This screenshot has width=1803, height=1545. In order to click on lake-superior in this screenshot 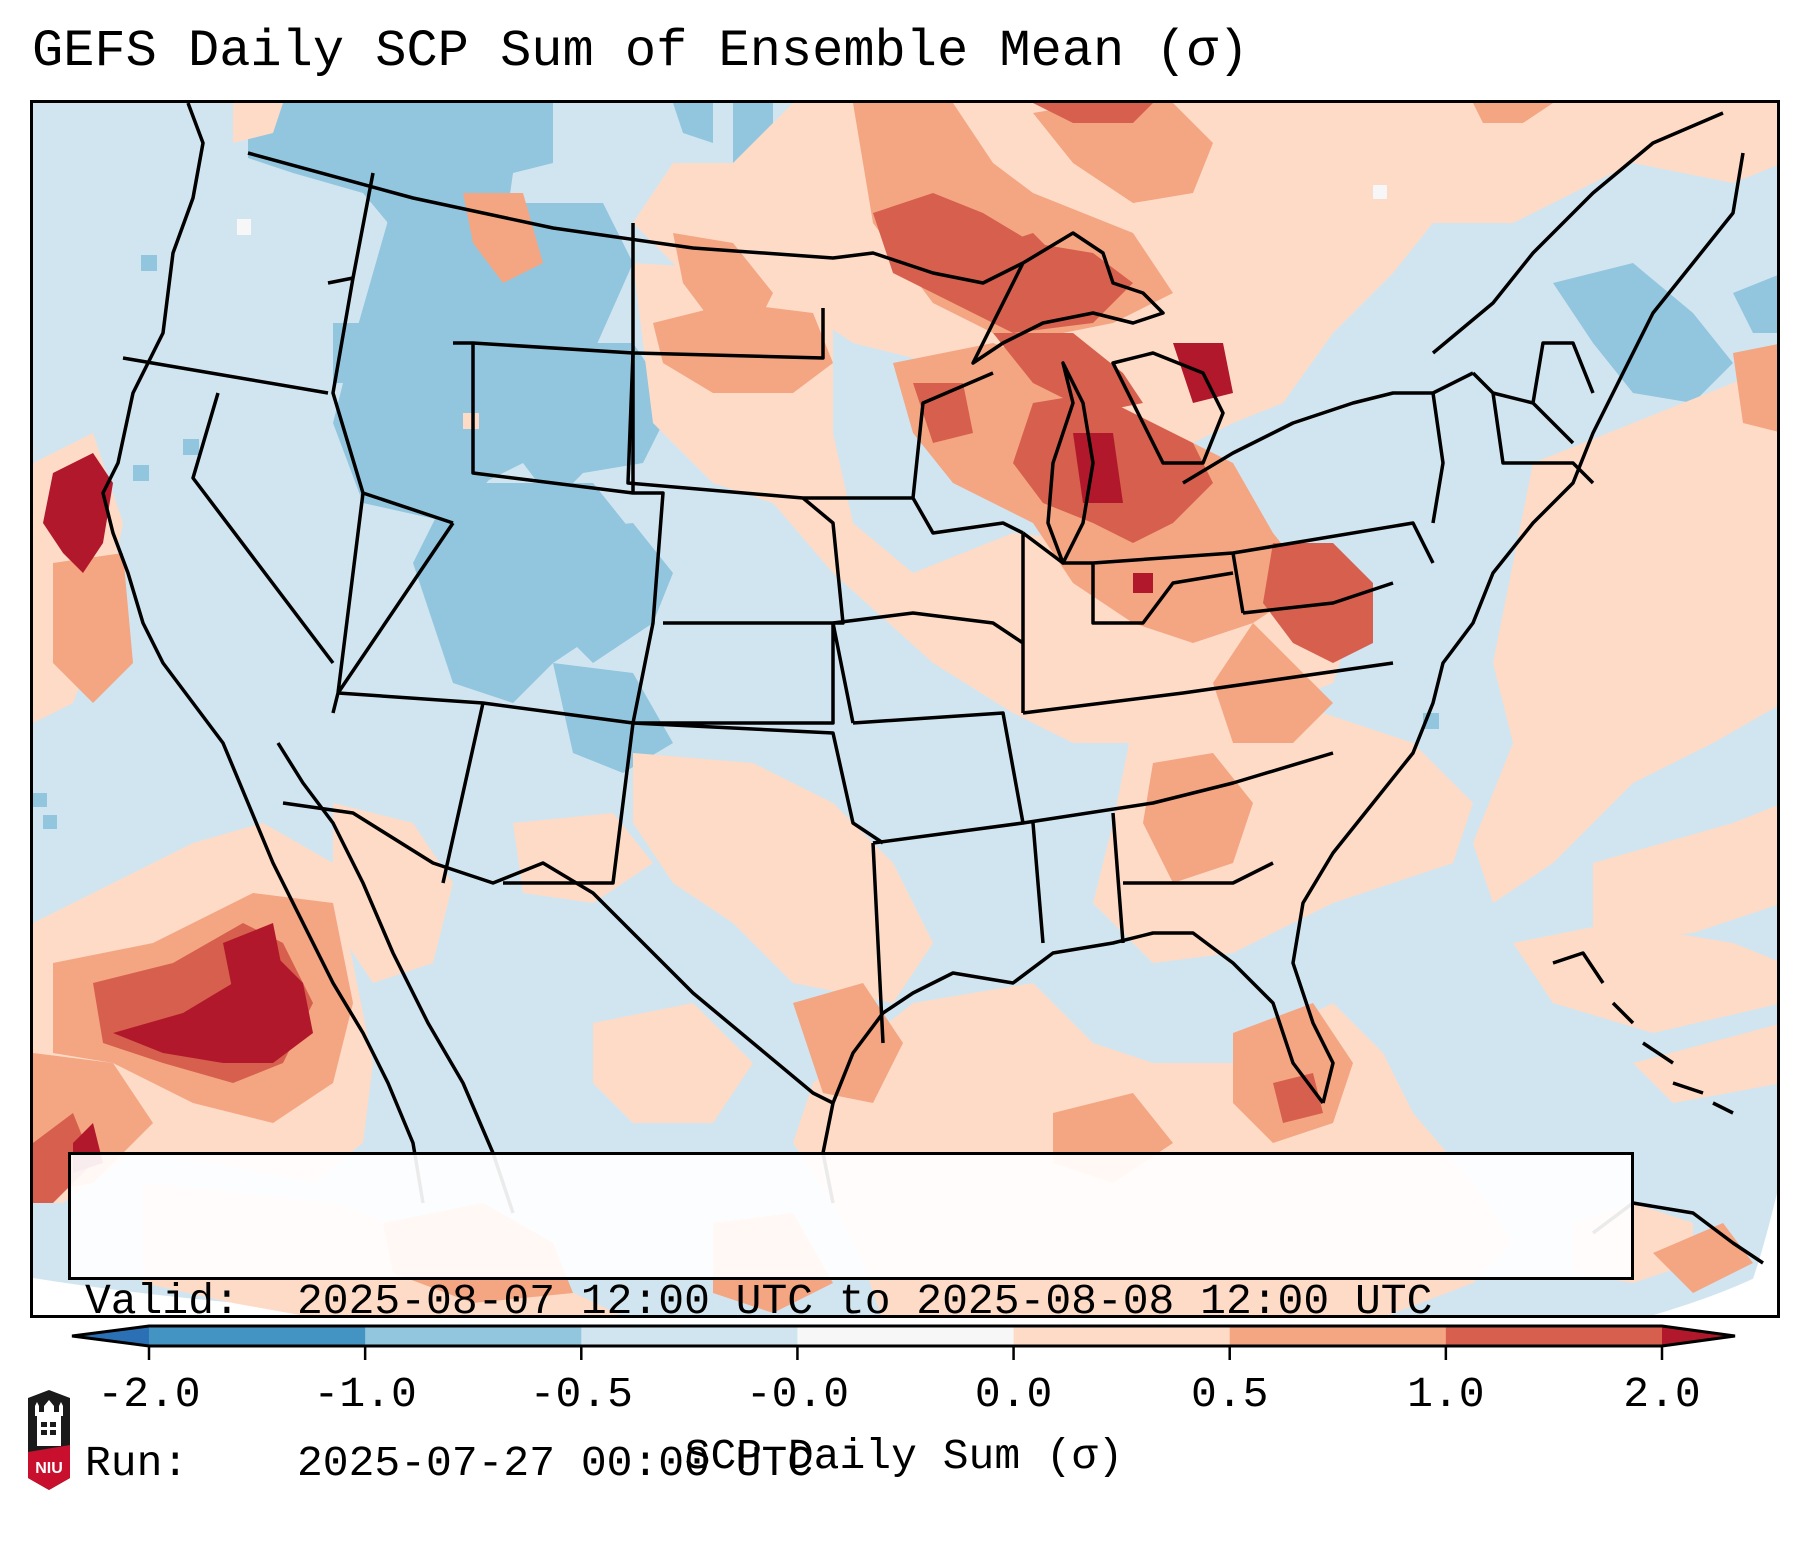, I will do `click(1068, 298)`.